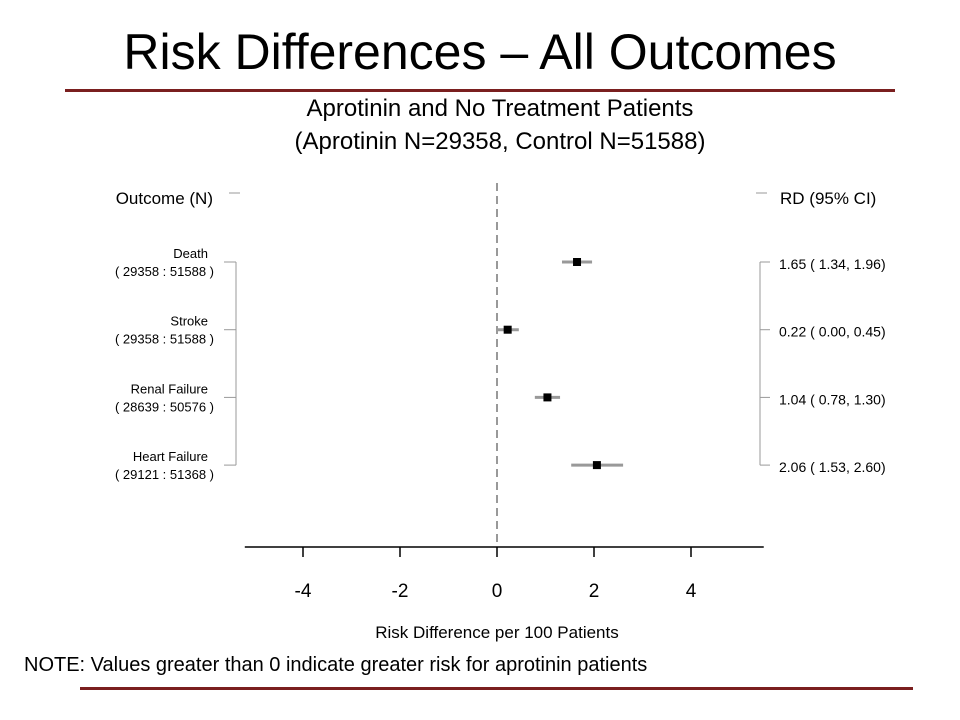 The width and height of the screenshot is (960, 720). I want to click on plot-title: Aprotinin and No Treatment Patients, so click(500, 108).